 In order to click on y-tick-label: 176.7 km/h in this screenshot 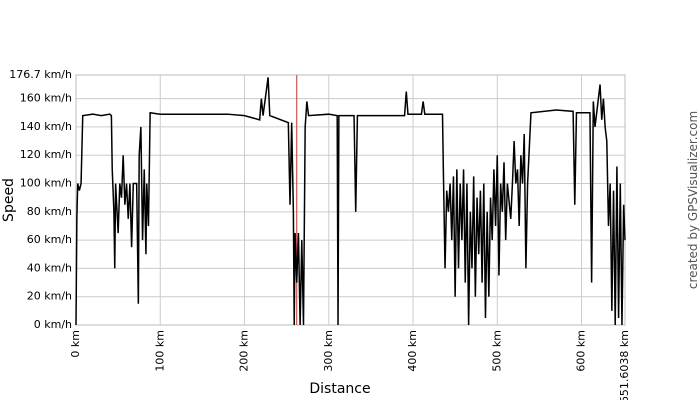, I will do `click(40, 74)`.